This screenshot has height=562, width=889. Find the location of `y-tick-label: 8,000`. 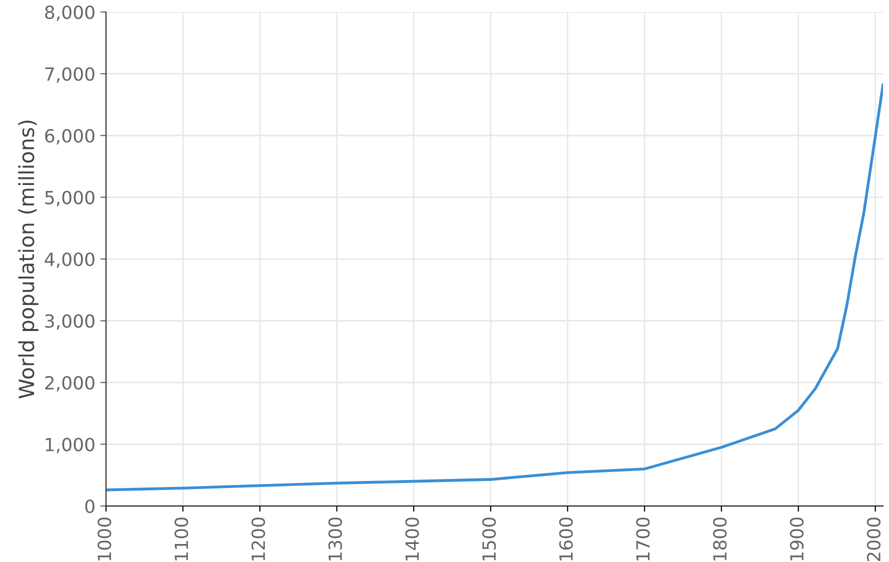

y-tick-label: 8,000 is located at coordinates (69, 13).